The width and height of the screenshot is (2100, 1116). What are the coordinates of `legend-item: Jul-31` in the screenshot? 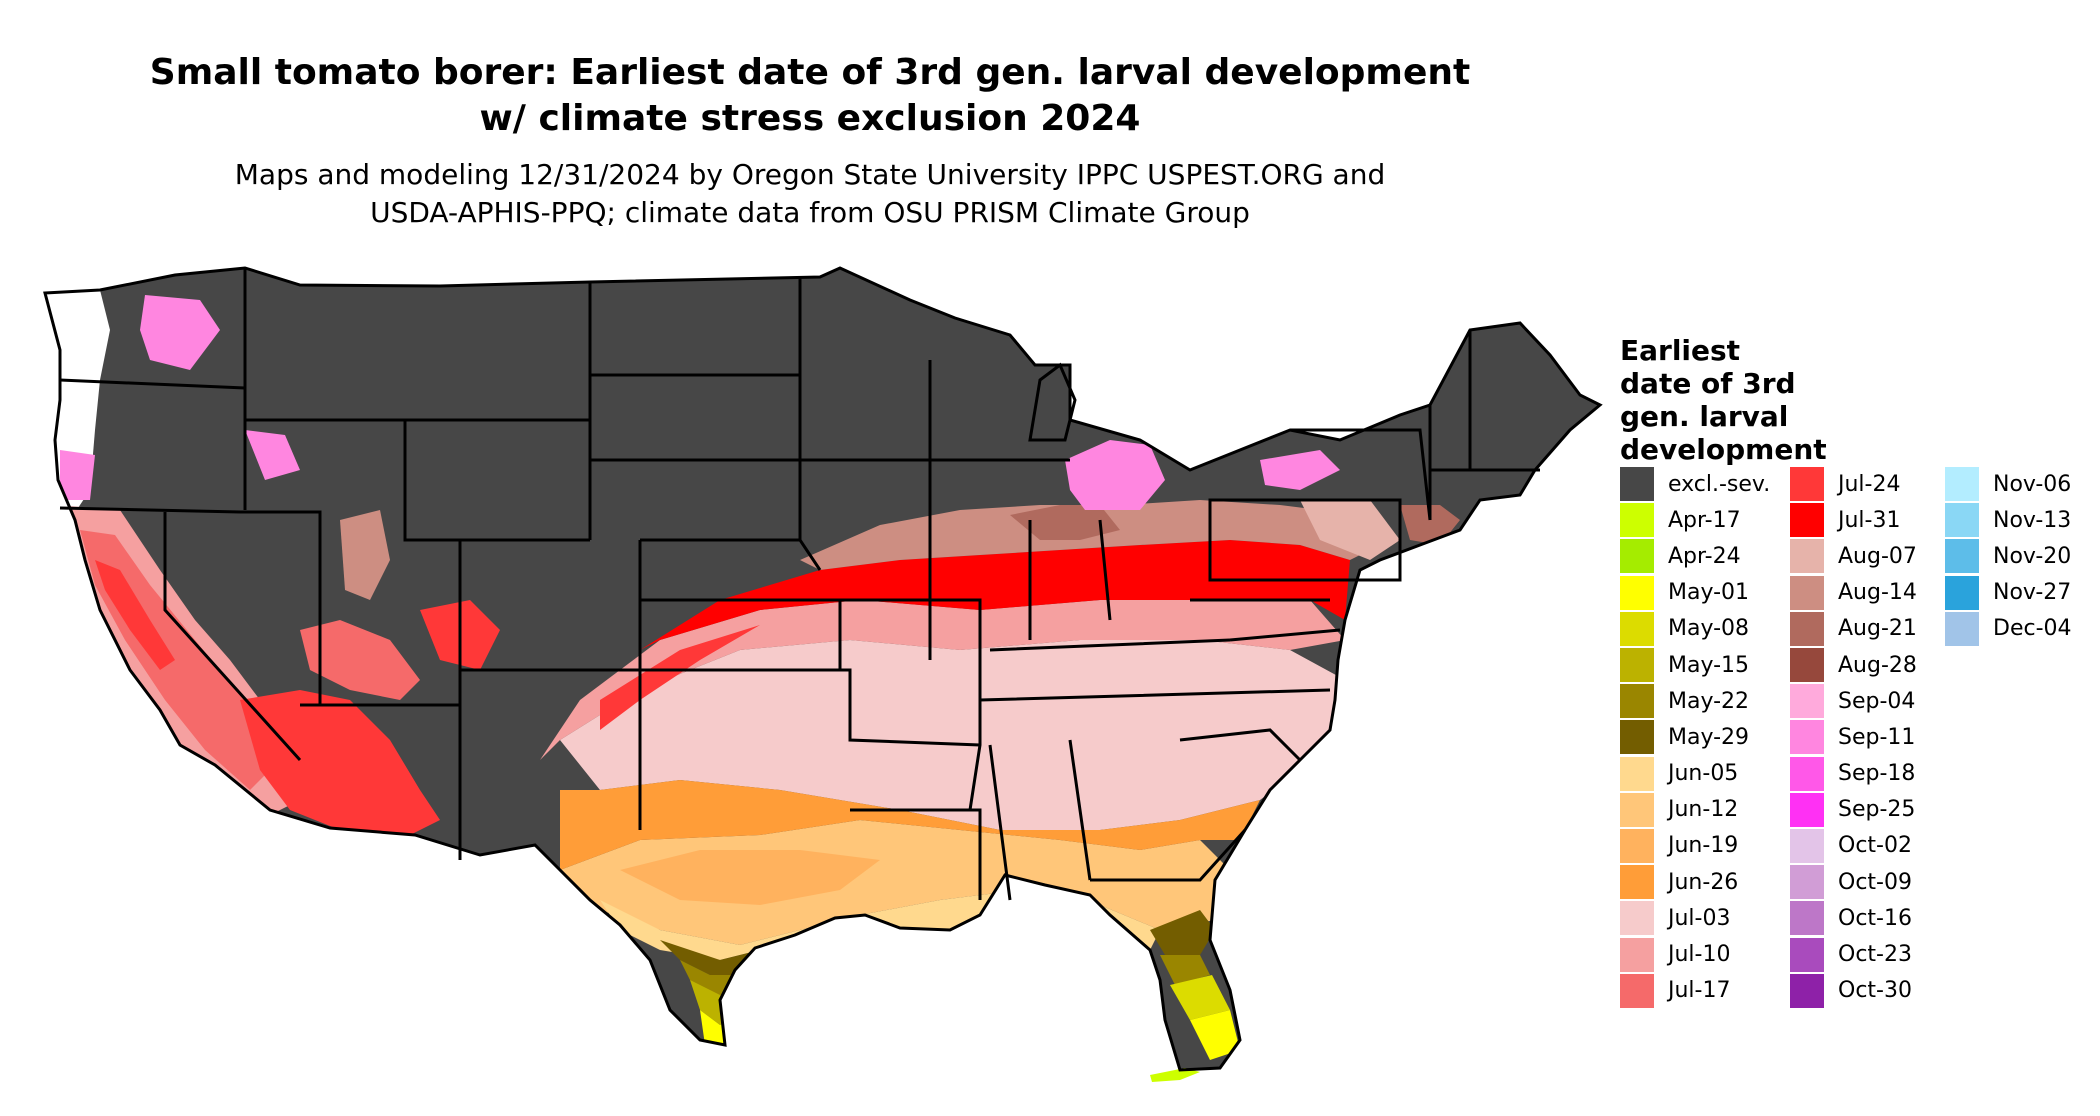 It's located at (1853, 520).